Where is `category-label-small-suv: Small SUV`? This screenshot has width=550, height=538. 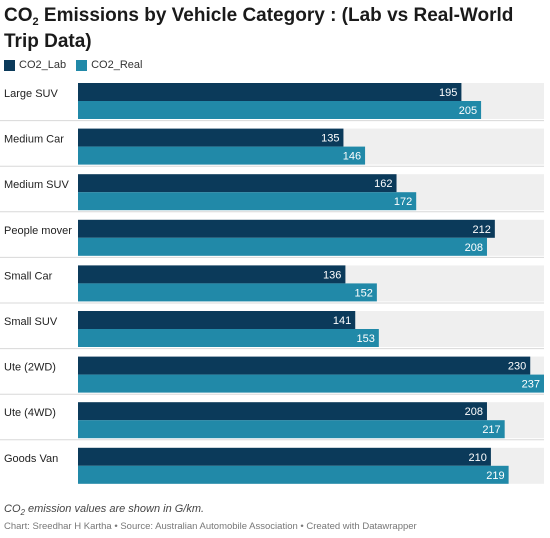 category-label-small-suv: Small SUV is located at coordinates (31, 322).